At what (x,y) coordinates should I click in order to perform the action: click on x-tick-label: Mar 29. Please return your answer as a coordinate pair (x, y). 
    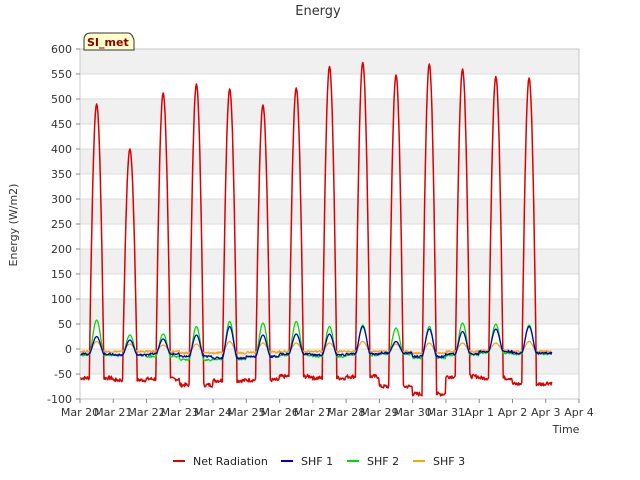
    Looking at the image, I should click on (379, 412).